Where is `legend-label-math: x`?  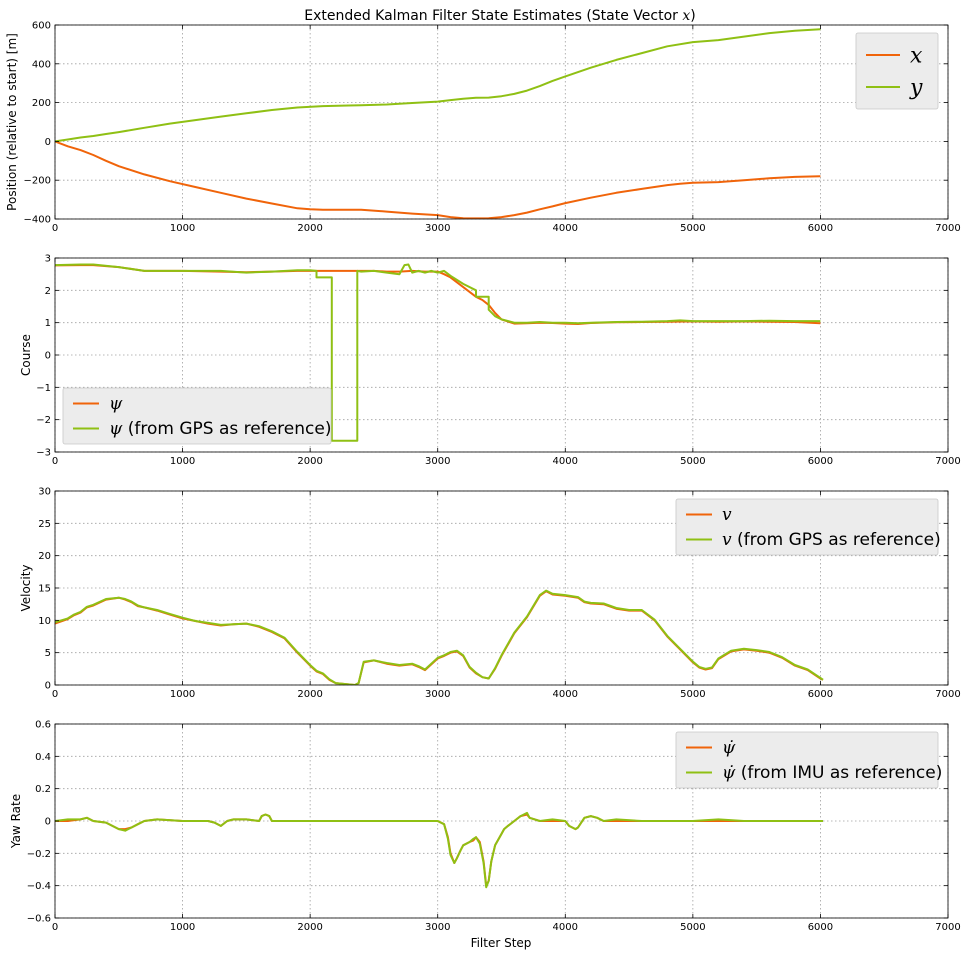 legend-label-math: x is located at coordinates (916, 55).